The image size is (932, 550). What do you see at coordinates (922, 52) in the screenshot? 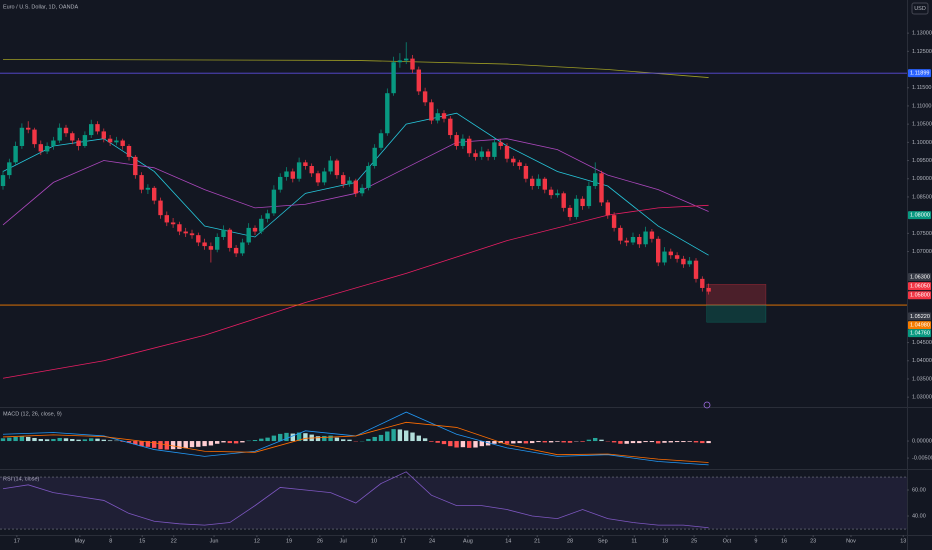
I see `y-tick-label: 1.12500` at bounding box center [922, 52].